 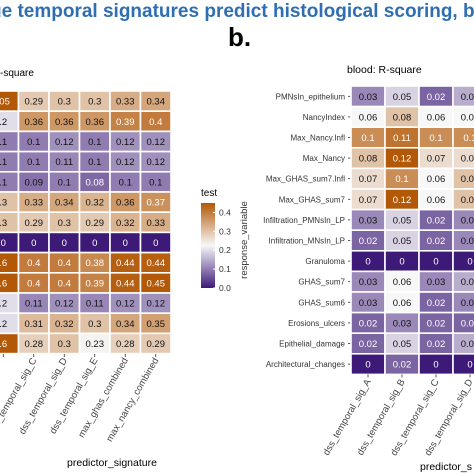 What do you see at coordinates (386, 281) in the screenshot?
I see `panel-b-row: GHAS_sum7 0.03 0.06 0.03 0.04` at bounding box center [386, 281].